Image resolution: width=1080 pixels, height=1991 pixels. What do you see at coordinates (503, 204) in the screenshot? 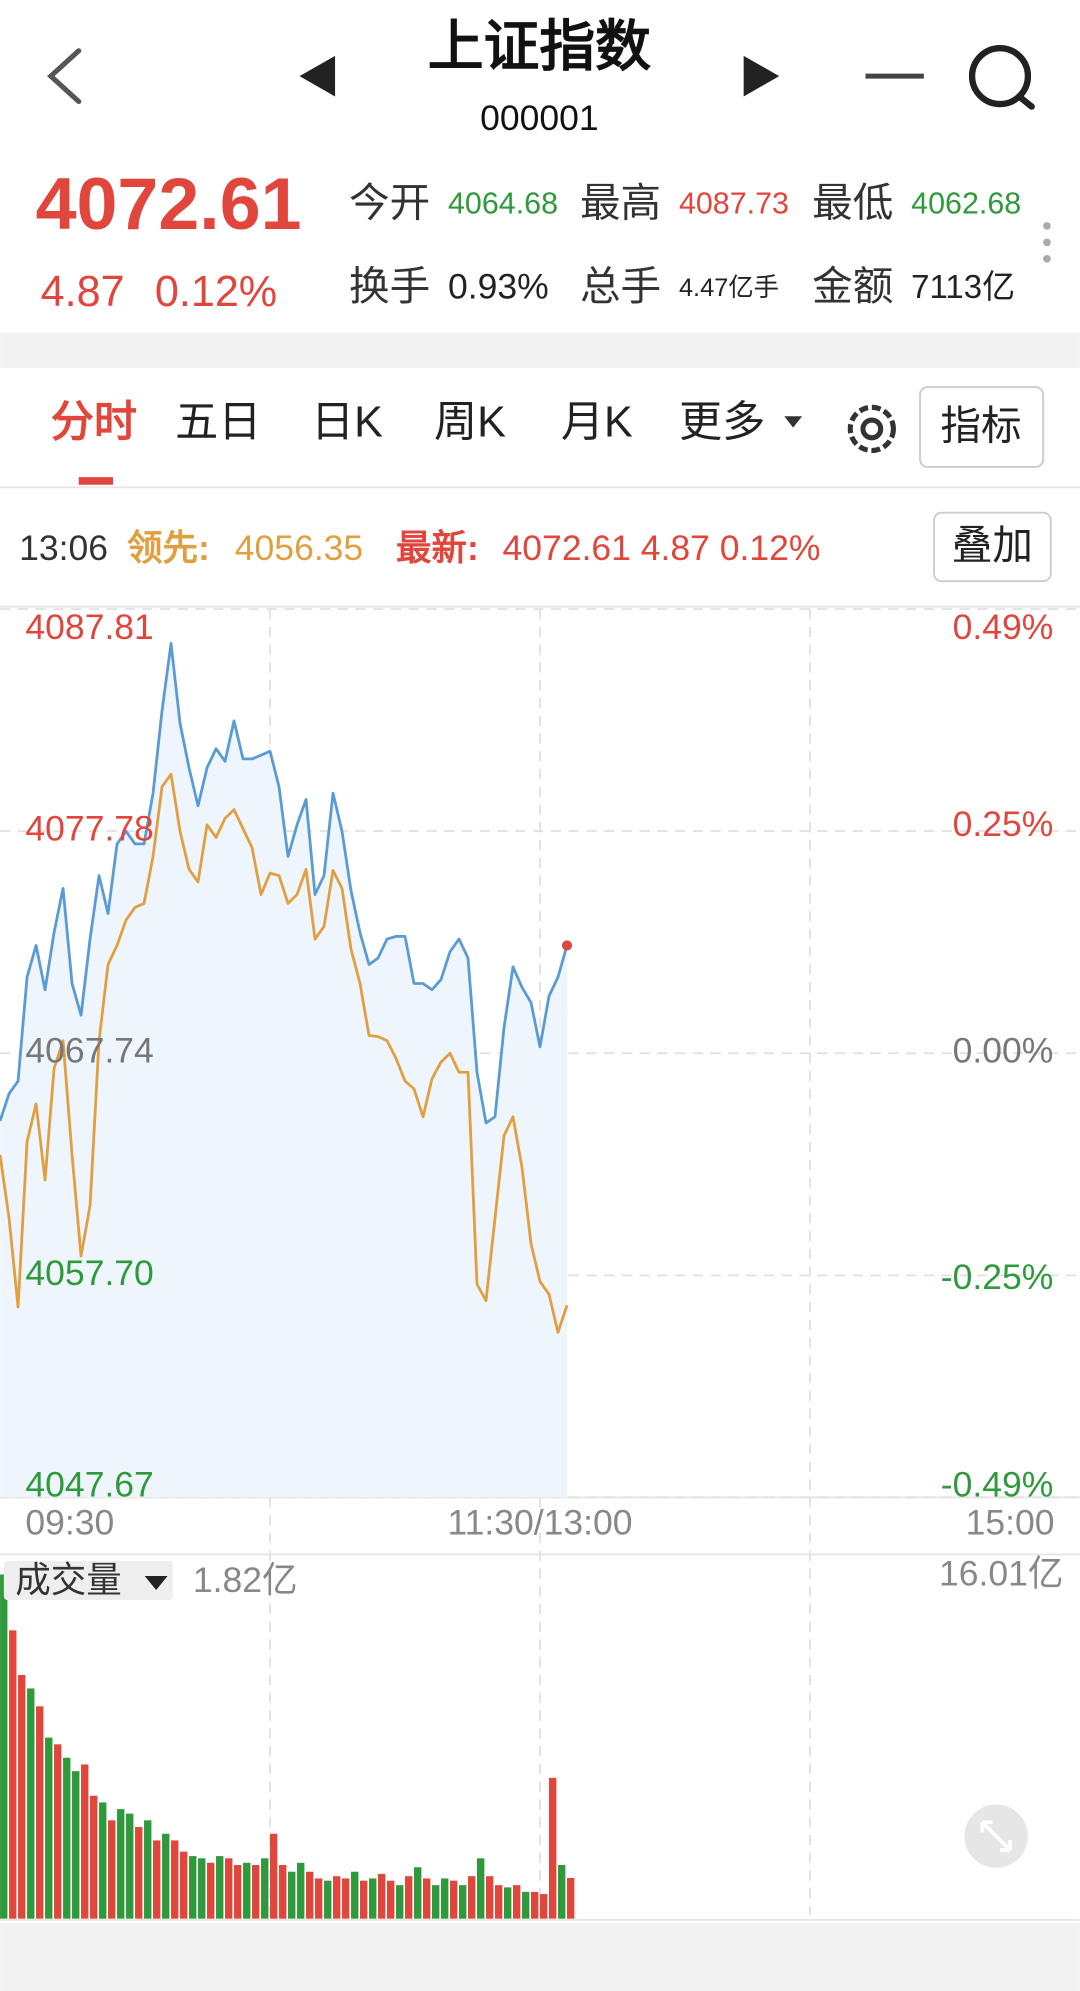
I see `stat-value: 4064.68` at bounding box center [503, 204].